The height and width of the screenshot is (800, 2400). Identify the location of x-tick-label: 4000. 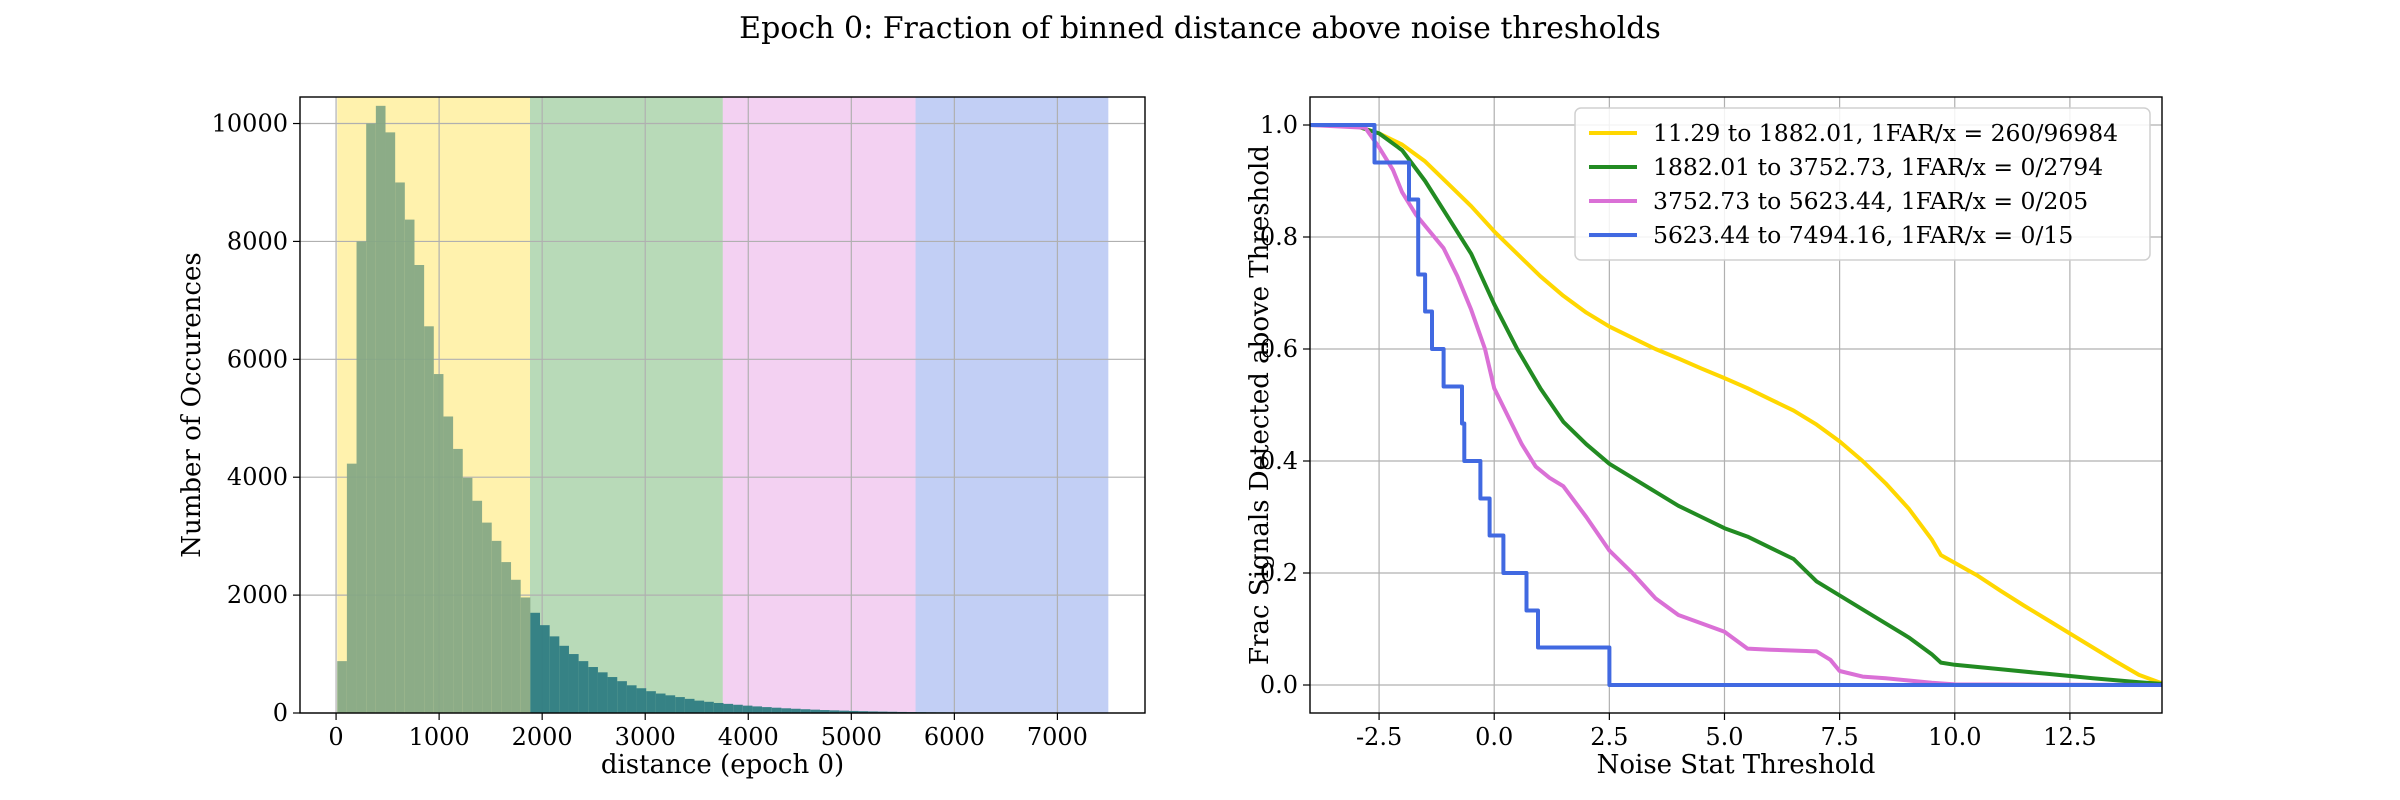
(748, 737).